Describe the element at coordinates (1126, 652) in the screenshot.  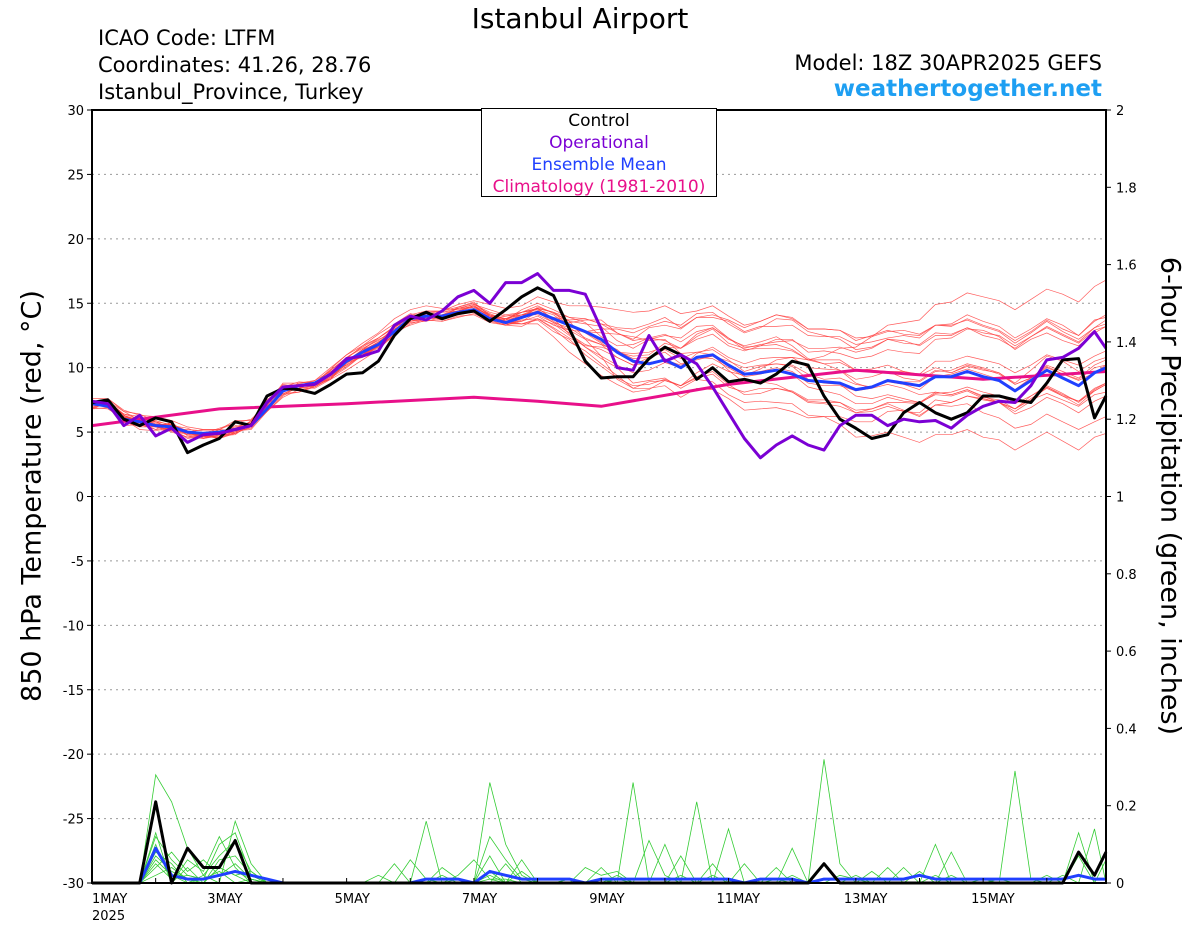
I see `y-tick-label-right: 0.6` at that location.